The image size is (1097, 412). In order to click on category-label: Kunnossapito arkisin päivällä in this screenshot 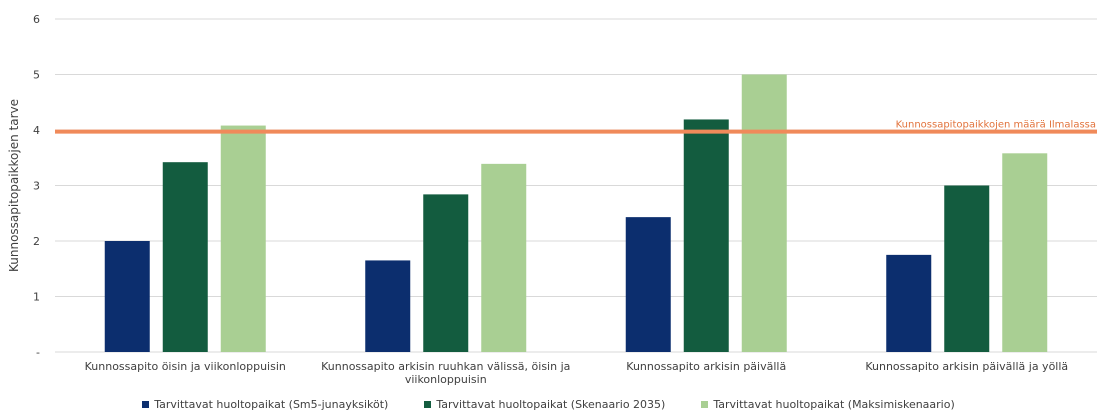, I will do `click(706, 366)`.